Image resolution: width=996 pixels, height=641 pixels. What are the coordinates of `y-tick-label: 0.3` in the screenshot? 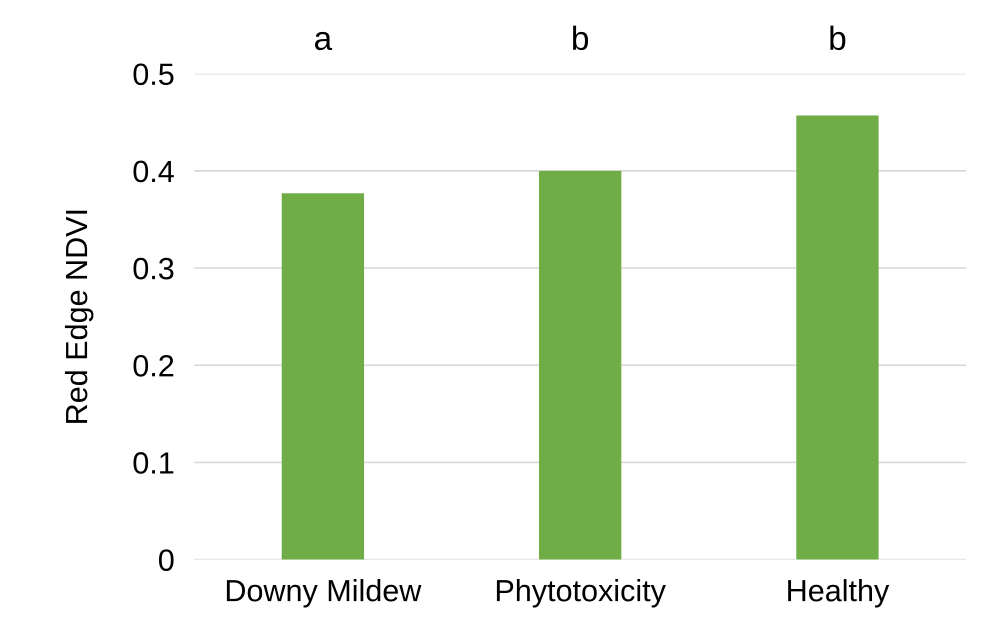 It's located at (153, 269).